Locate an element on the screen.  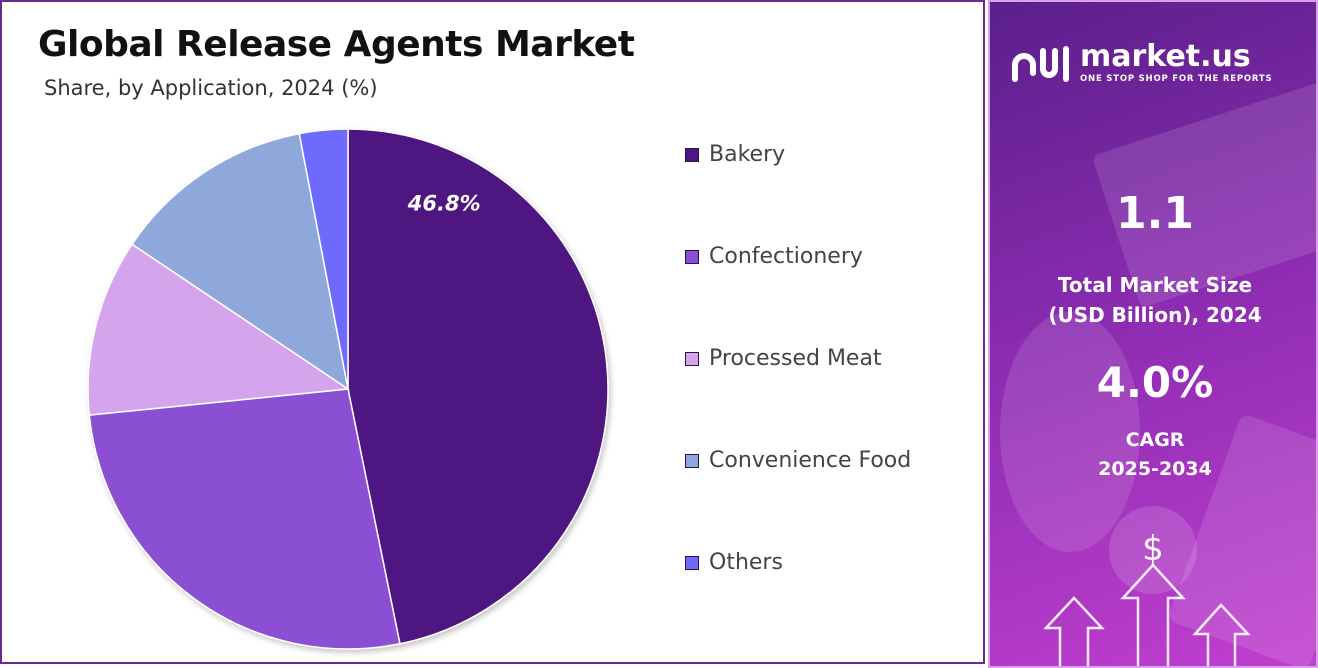
legend-item-processed-meat: Processed Meat is located at coordinates (783, 358).